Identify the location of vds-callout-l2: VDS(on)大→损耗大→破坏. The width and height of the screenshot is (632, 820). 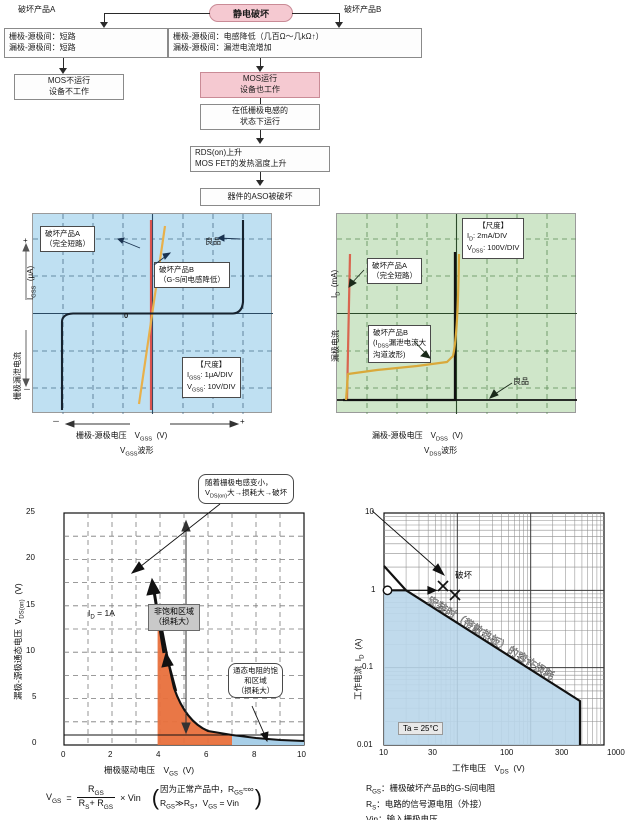
(246, 494).